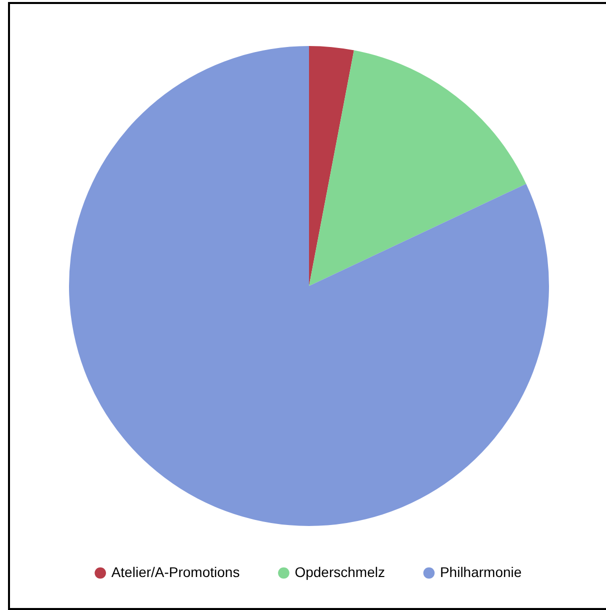  Describe the element at coordinates (339, 572) in the screenshot. I see `legend-label: Opderschmelz` at that location.